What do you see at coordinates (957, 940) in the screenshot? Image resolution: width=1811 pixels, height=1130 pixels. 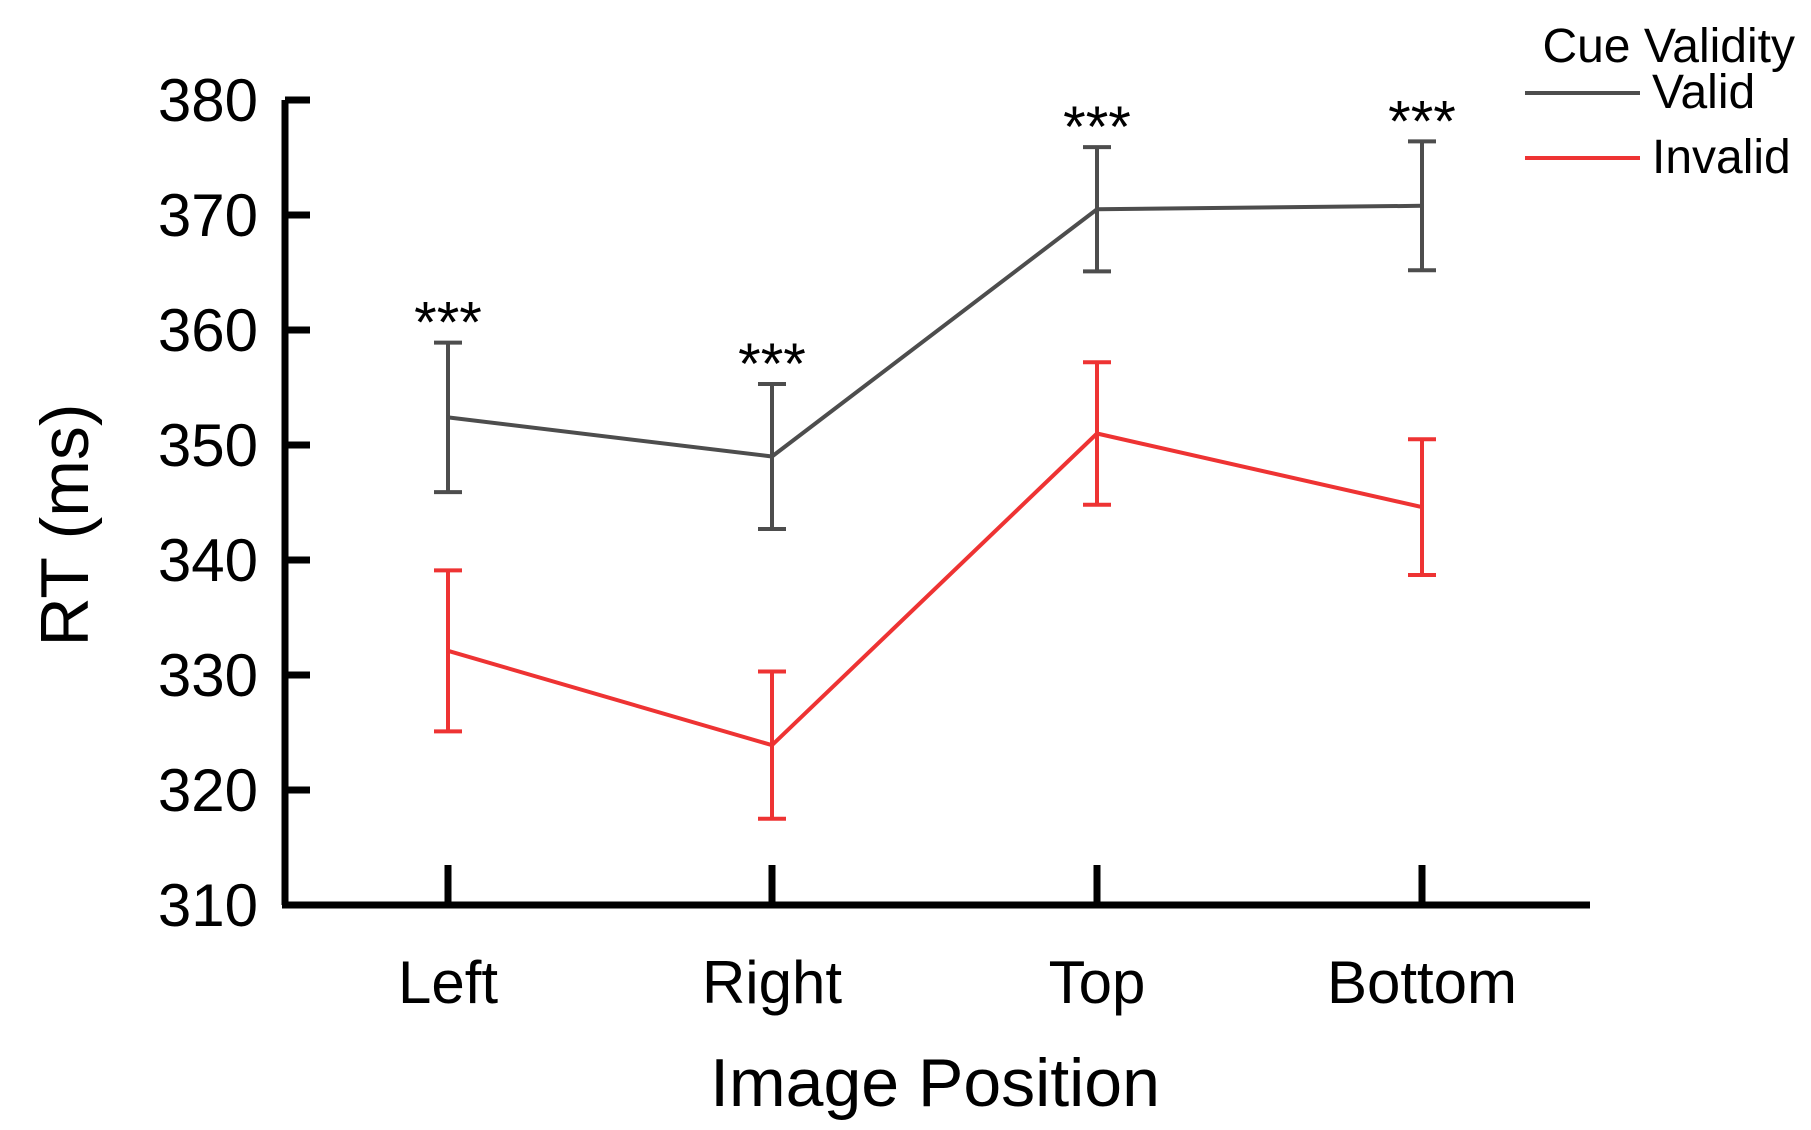 I see `x-ticks: Left Right Top Bottom` at bounding box center [957, 940].